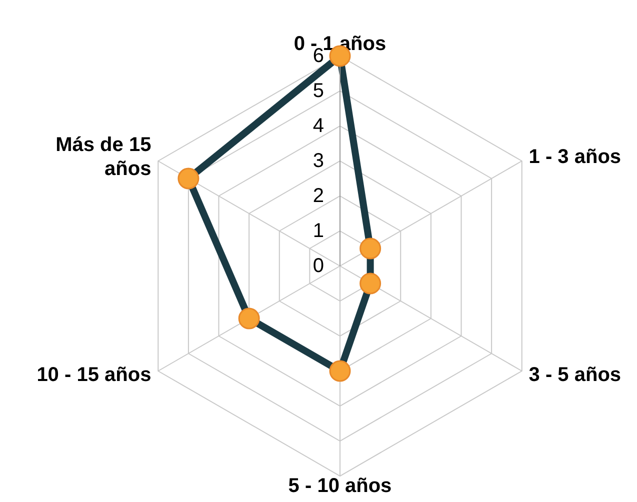  What do you see at coordinates (575, 157) in the screenshot?
I see `spoke-label: 1 - 3 años` at bounding box center [575, 157].